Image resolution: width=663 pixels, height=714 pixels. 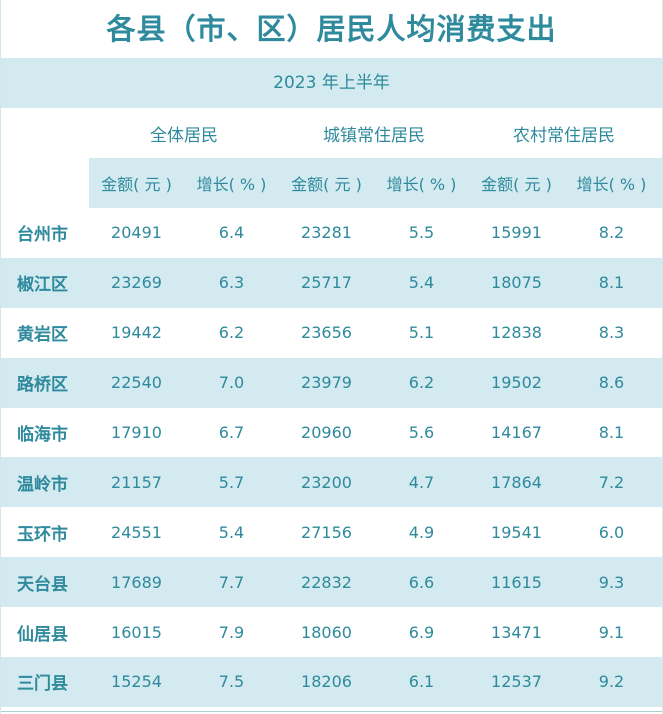 What do you see at coordinates (421, 333) in the screenshot?
I see `cell-growth: 5.1` at bounding box center [421, 333].